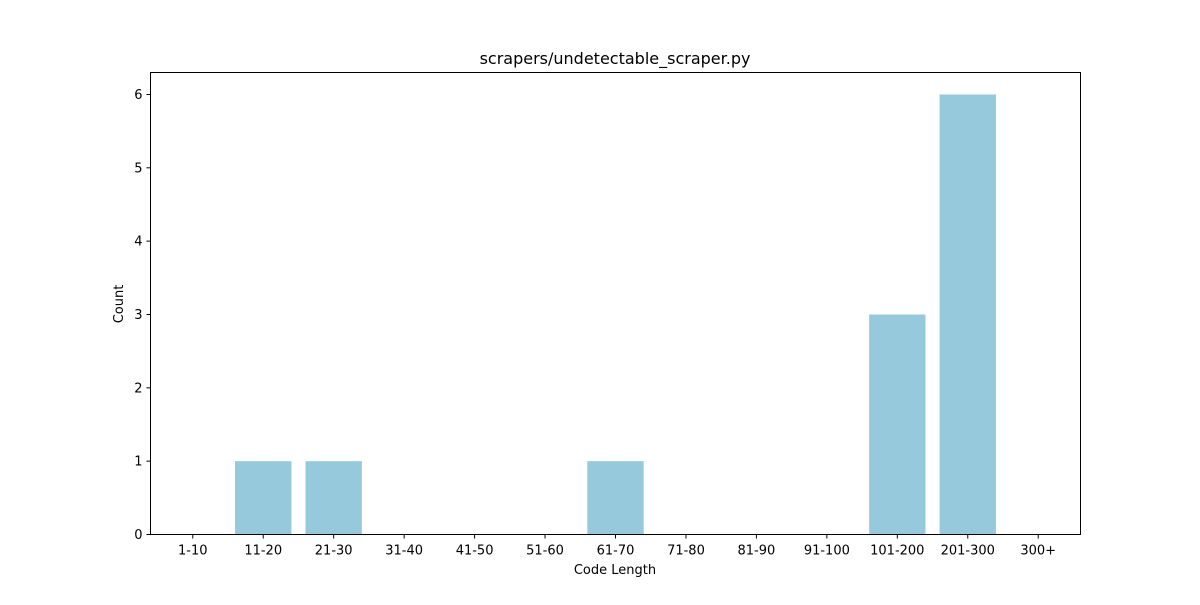 The width and height of the screenshot is (1200, 605). I want to click on y-axis-ticks: 0 1 2 3 4 5 6, so click(142, 315).